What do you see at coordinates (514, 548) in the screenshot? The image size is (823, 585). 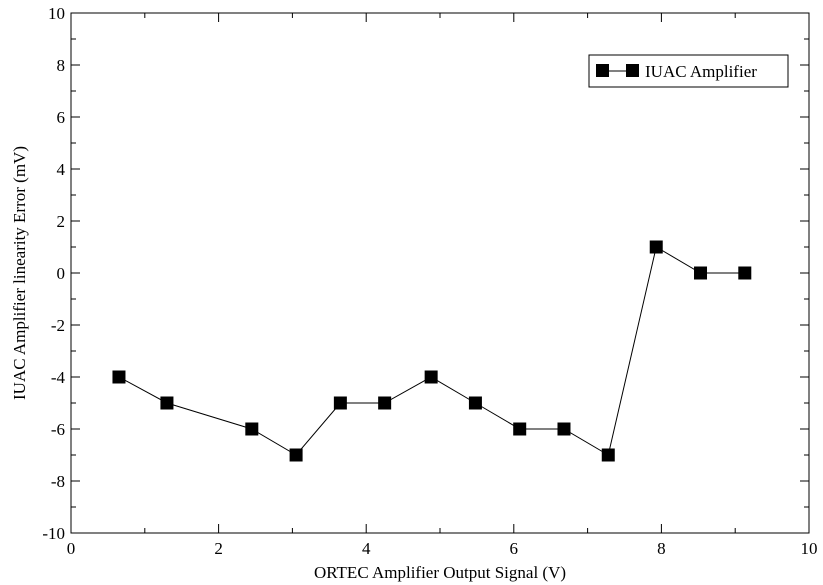 I see `x-tick-label: 6` at bounding box center [514, 548].